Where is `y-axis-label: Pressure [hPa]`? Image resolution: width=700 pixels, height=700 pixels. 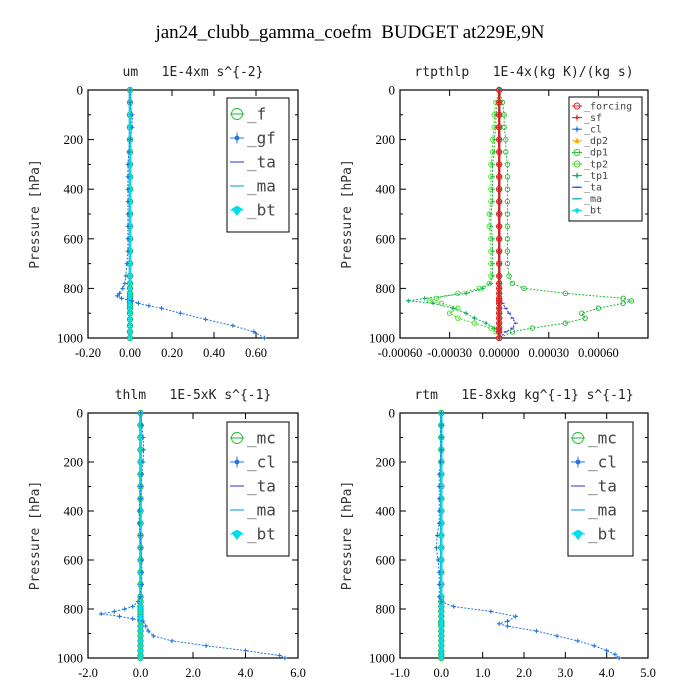 y-axis-label: Pressure [hPa] is located at coordinates (35, 214).